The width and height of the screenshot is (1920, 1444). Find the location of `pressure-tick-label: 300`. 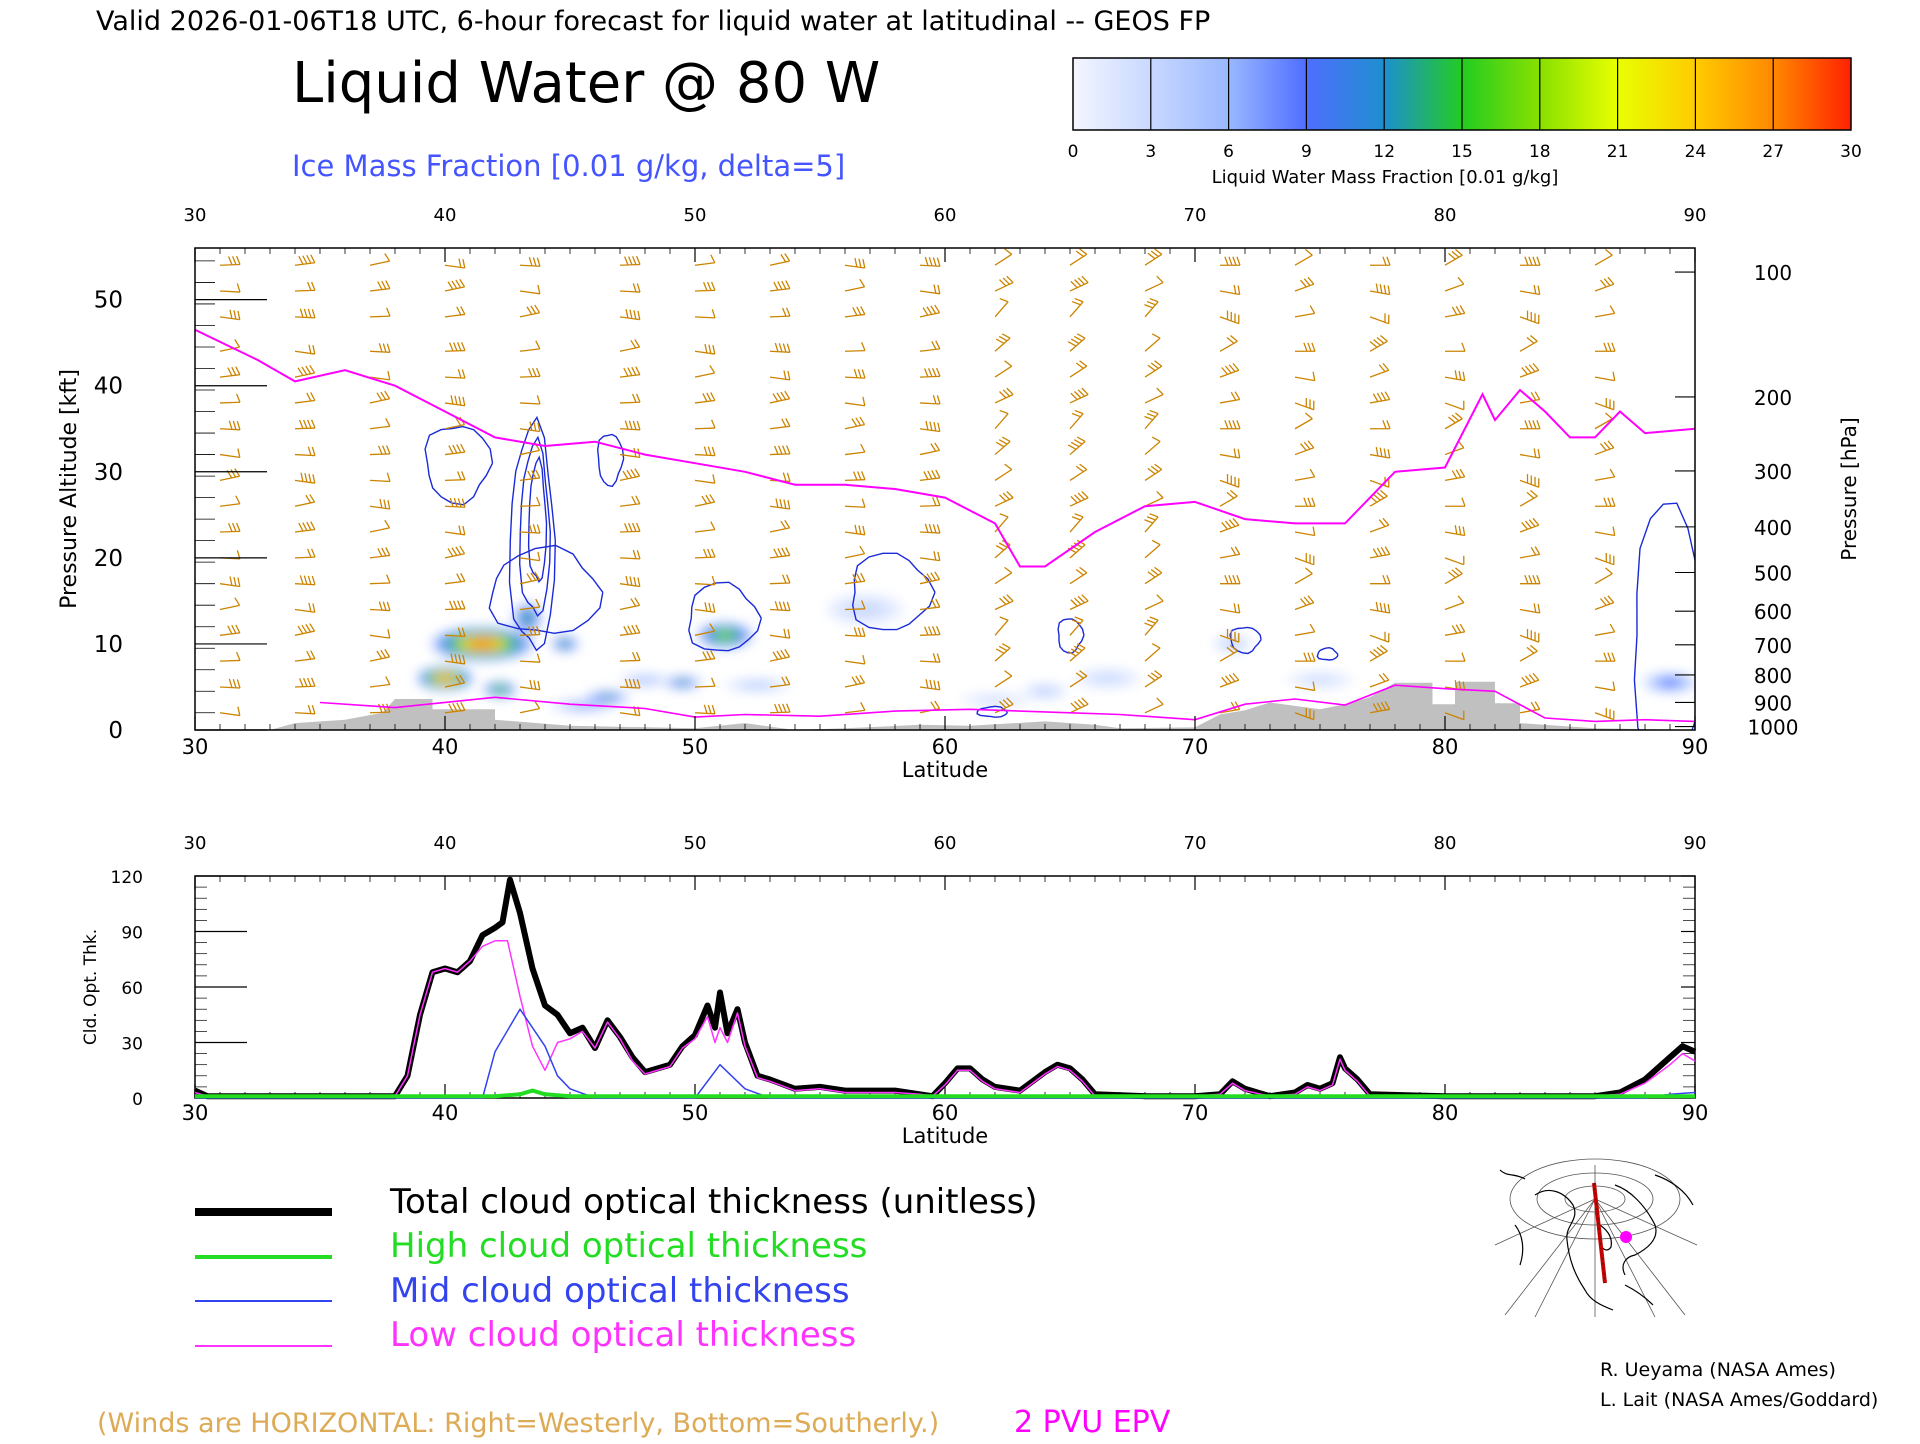

pressure-tick-label: 300 is located at coordinates (1773, 472).